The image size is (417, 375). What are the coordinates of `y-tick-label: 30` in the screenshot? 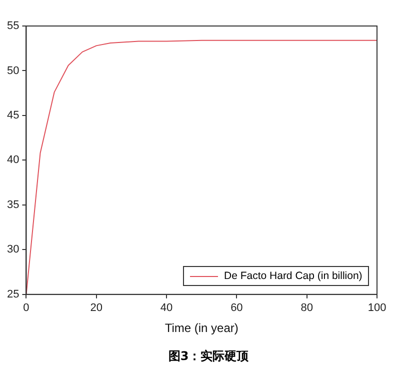 It's located at (13, 250).